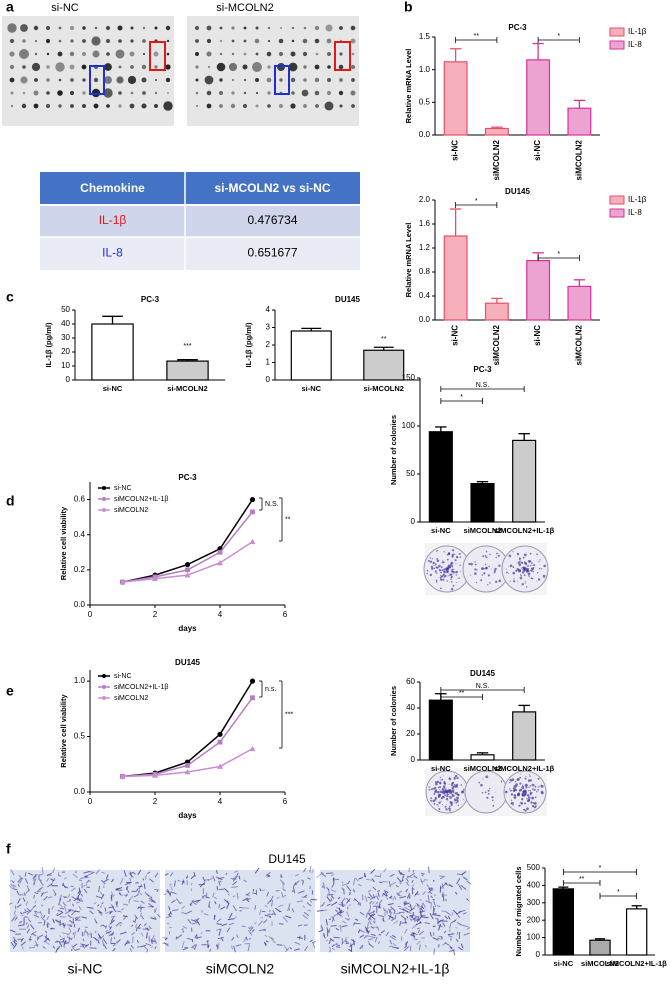 The width and height of the screenshot is (670, 991). Describe the element at coordinates (10, 297) in the screenshot. I see `panel-label: c` at that location.